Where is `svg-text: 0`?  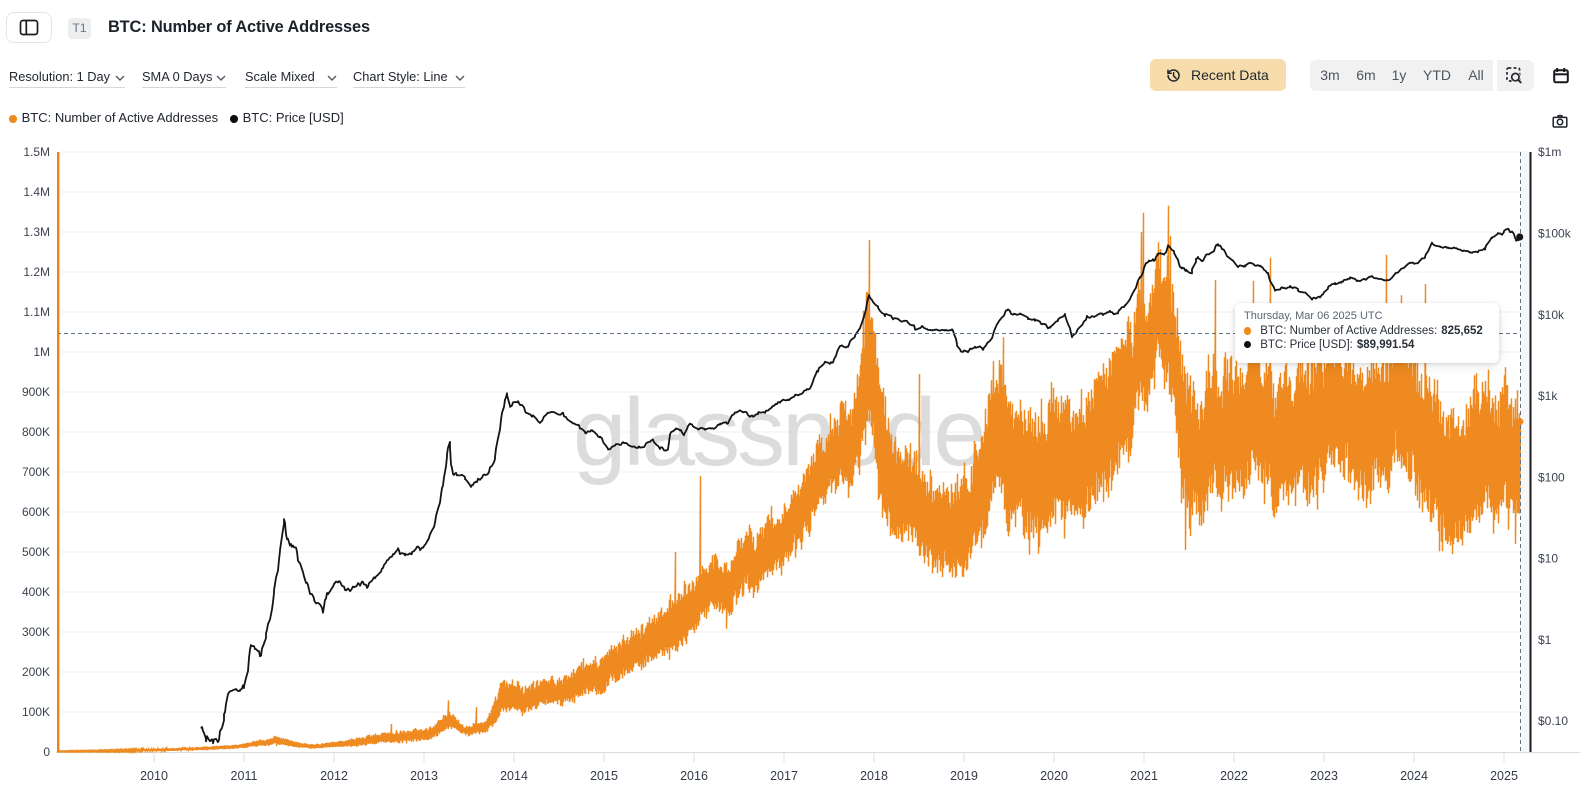 svg-text: 0 is located at coordinates (46, 752).